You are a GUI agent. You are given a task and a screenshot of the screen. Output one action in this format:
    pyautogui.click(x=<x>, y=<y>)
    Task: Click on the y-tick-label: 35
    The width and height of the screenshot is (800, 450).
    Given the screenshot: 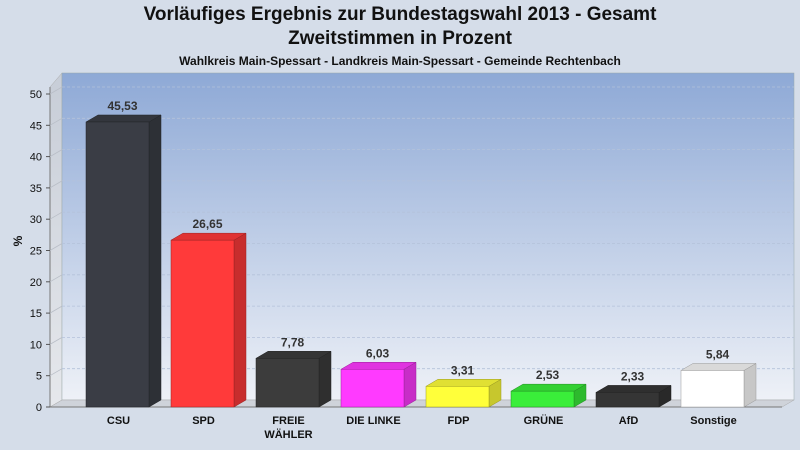 What is the action you would take?
    pyautogui.click(x=36, y=189)
    